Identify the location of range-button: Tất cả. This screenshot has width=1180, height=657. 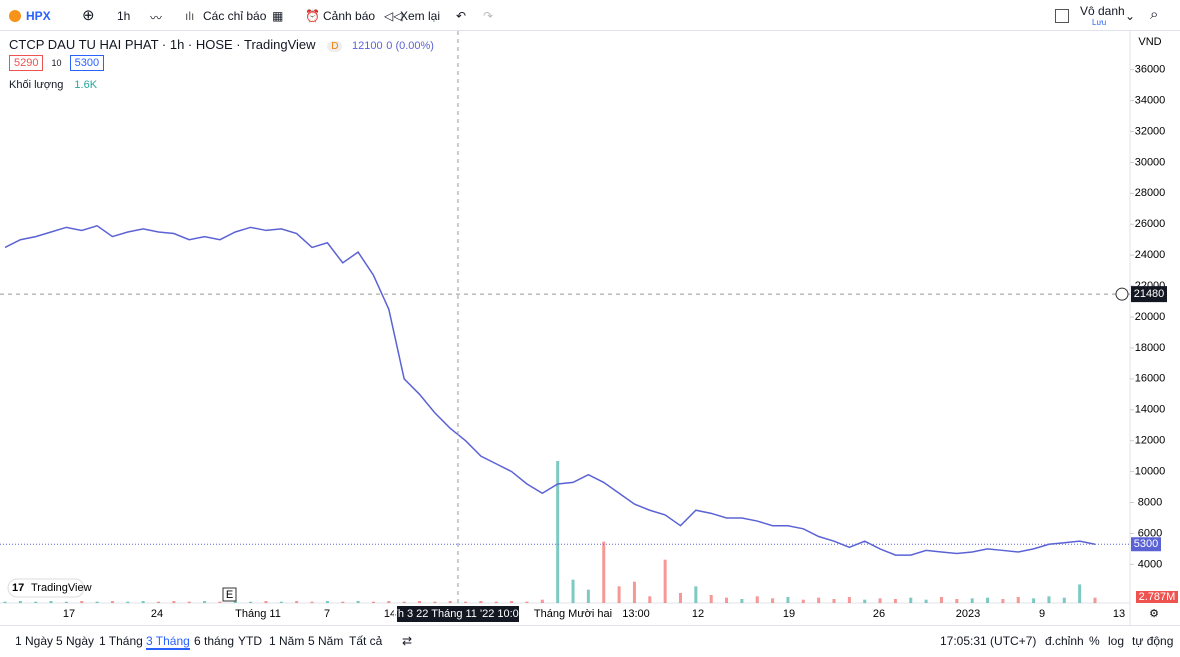
(366, 641).